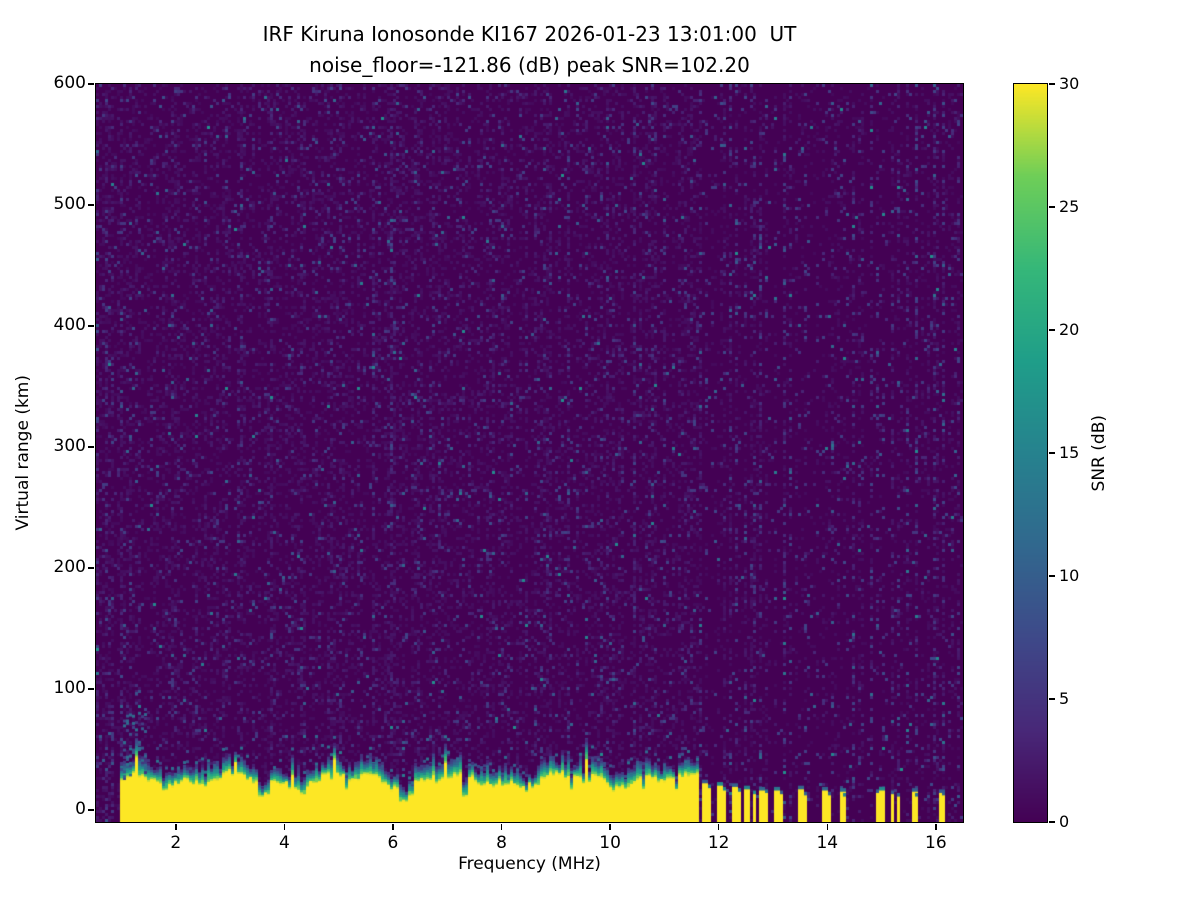 The image size is (1200, 900). I want to click on colorbar-tick-label: 5, so click(1064, 698).